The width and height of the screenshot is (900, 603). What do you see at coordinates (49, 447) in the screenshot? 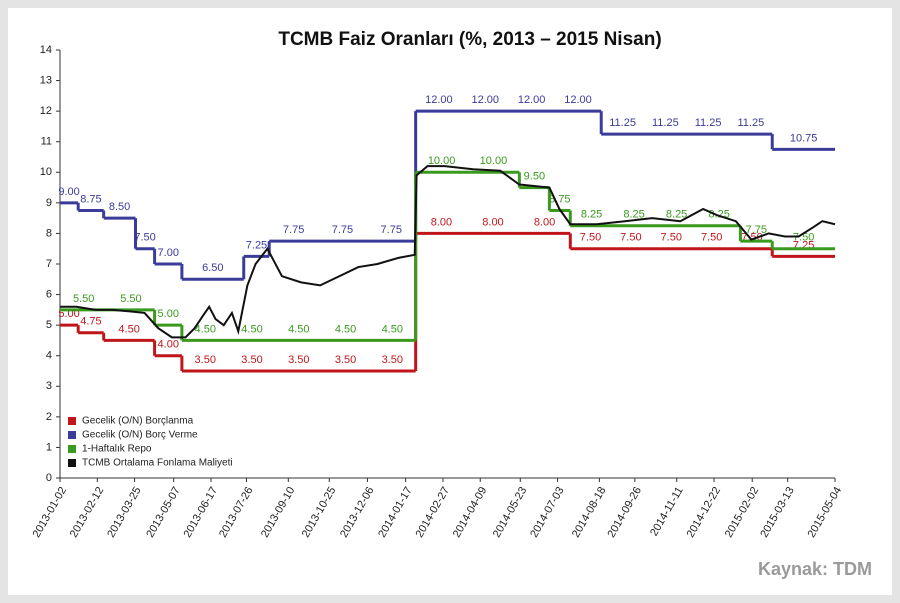
I see `y-tick-label: 1` at bounding box center [49, 447].